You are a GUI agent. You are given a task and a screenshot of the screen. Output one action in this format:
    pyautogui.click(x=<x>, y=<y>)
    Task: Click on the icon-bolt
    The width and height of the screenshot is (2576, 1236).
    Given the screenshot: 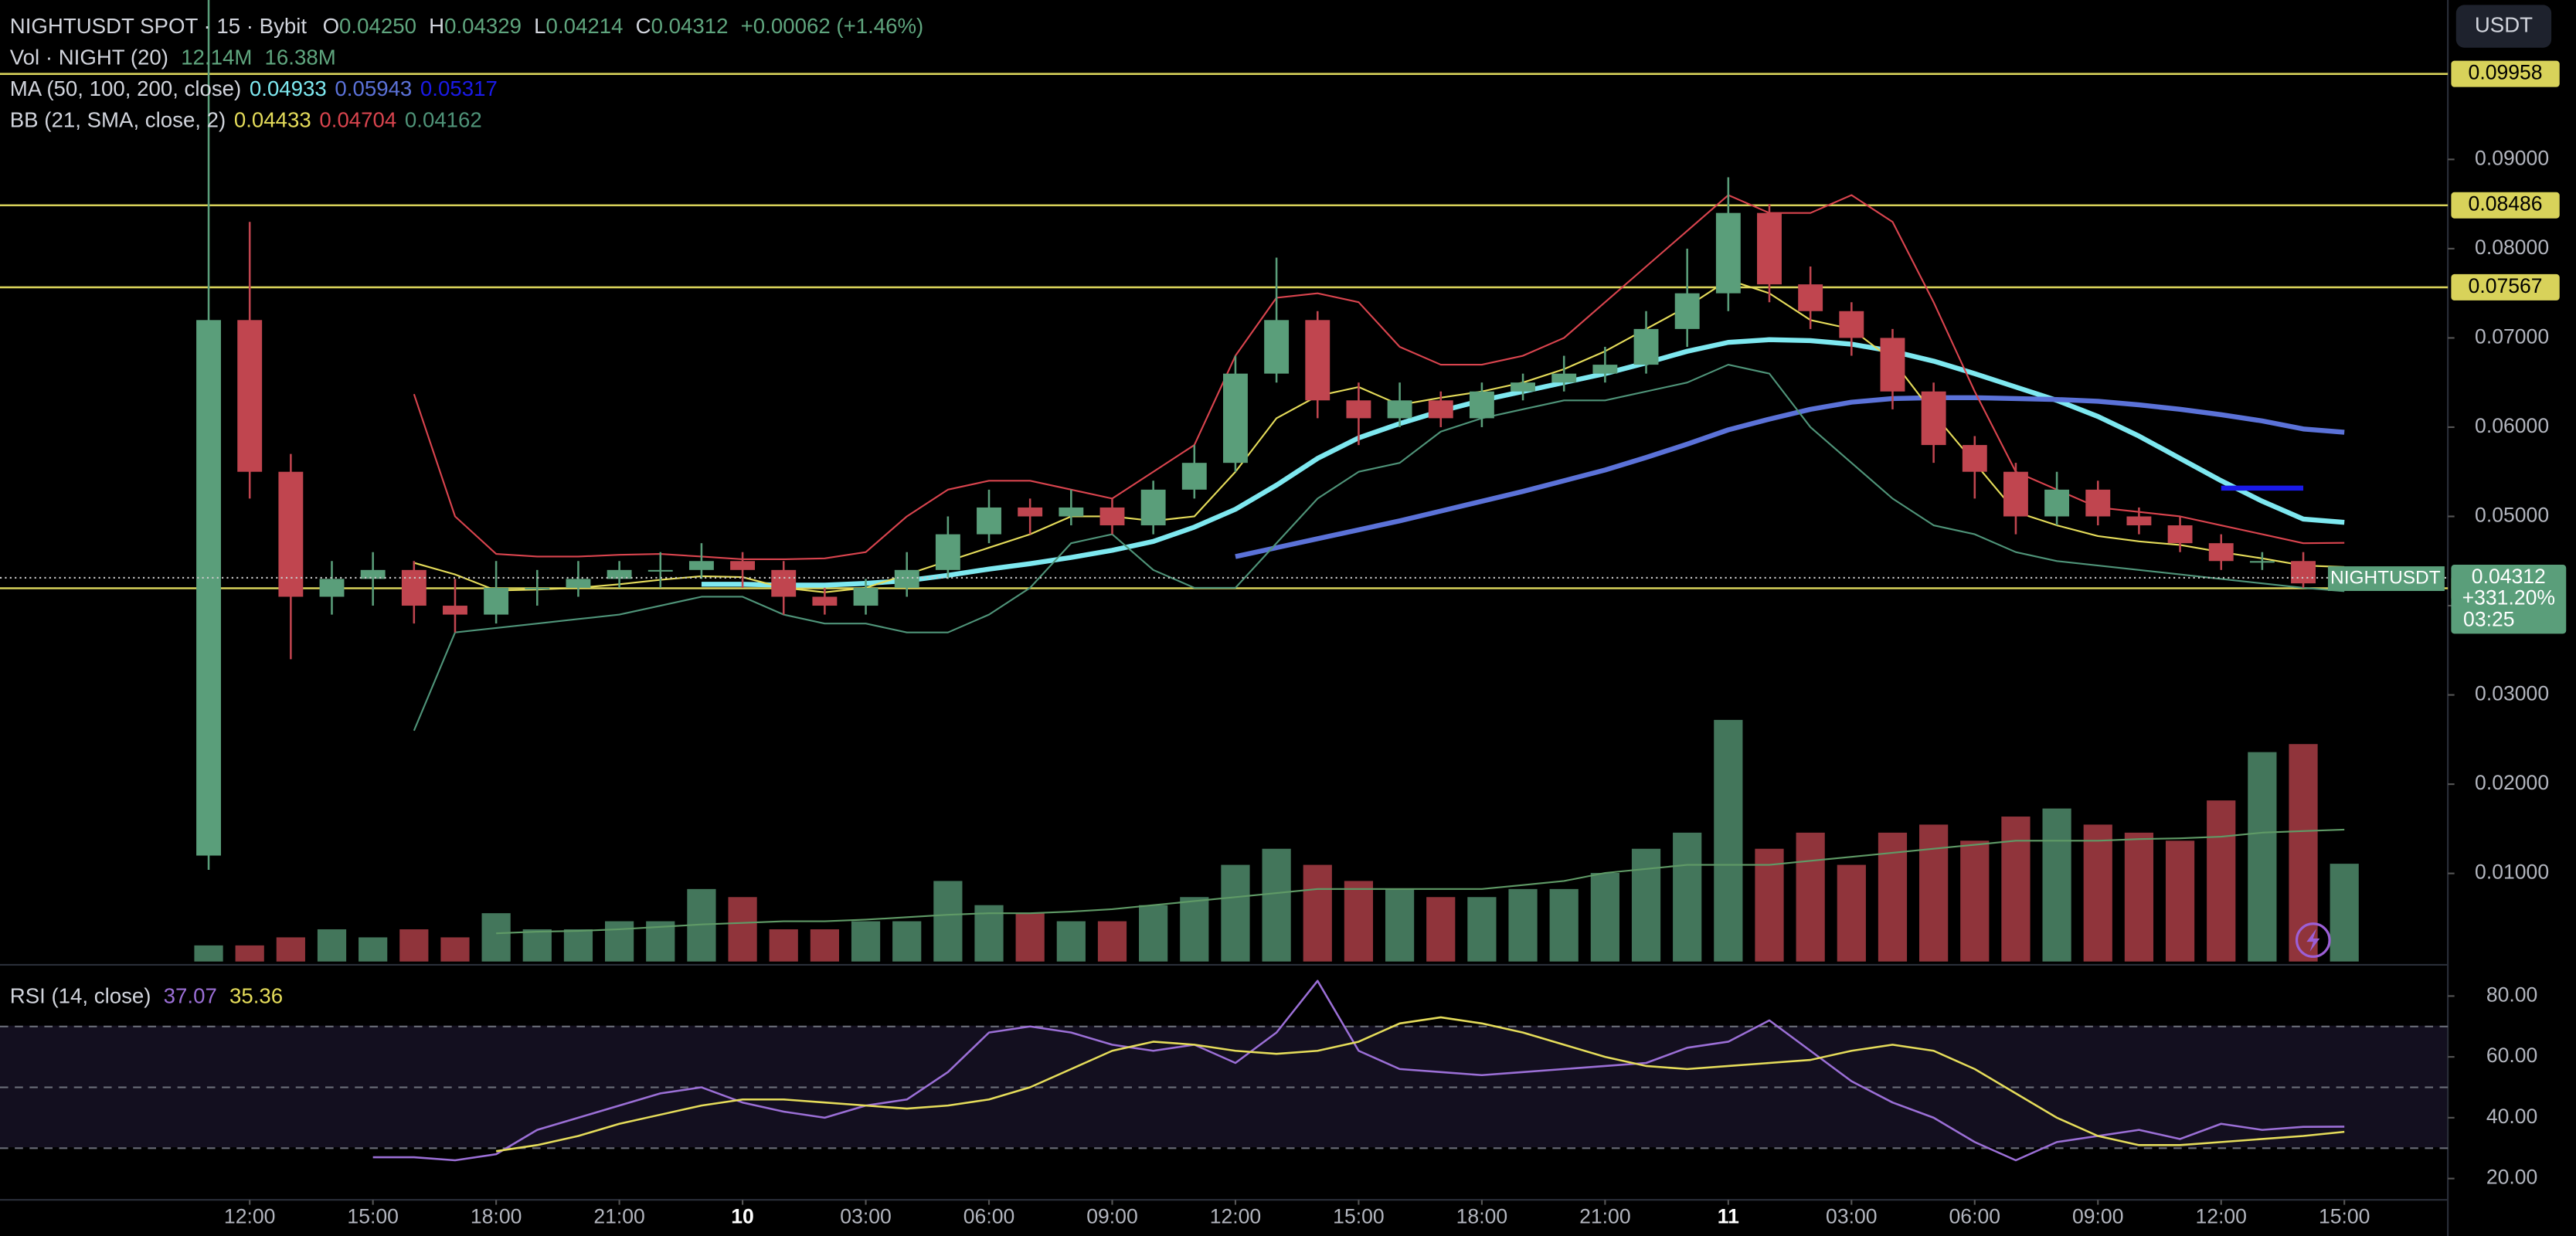 What is the action you would take?
    pyautogui.click(x=2313, y=940)
    